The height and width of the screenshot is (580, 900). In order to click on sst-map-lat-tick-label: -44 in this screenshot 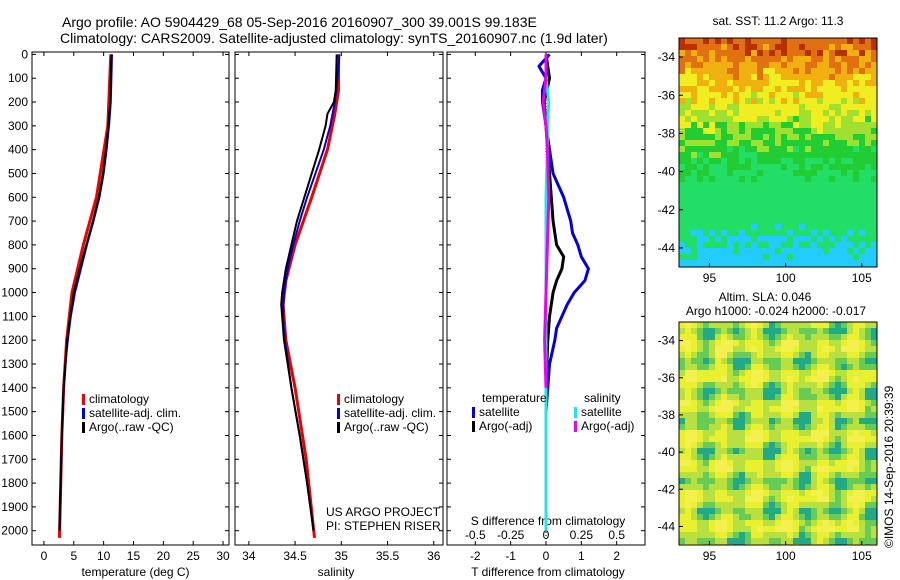, I will do `click(667, 248)`.